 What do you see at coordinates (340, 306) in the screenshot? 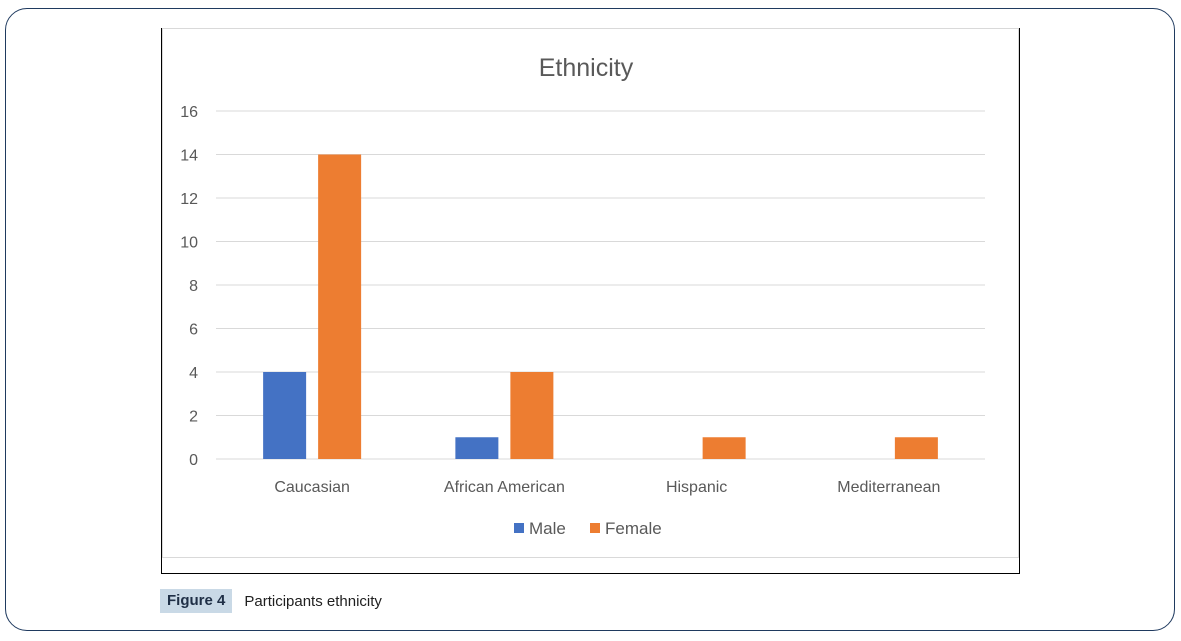
I see `bar-female-caucasian` at bounding box center [340, 306].